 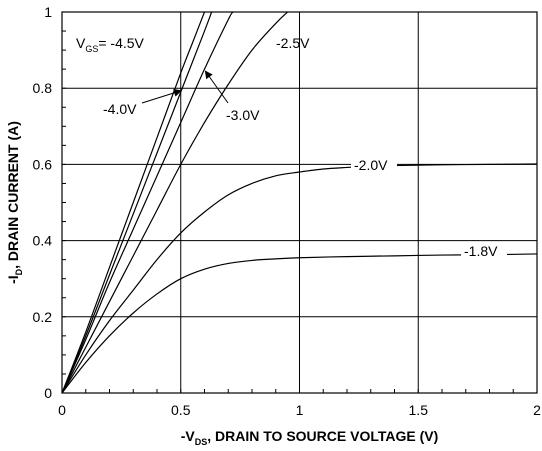 What do you see at coordinates (43, 88) in the screenshot?
I see `y-tick-label: 0.8` at bounding box center [43, 88].